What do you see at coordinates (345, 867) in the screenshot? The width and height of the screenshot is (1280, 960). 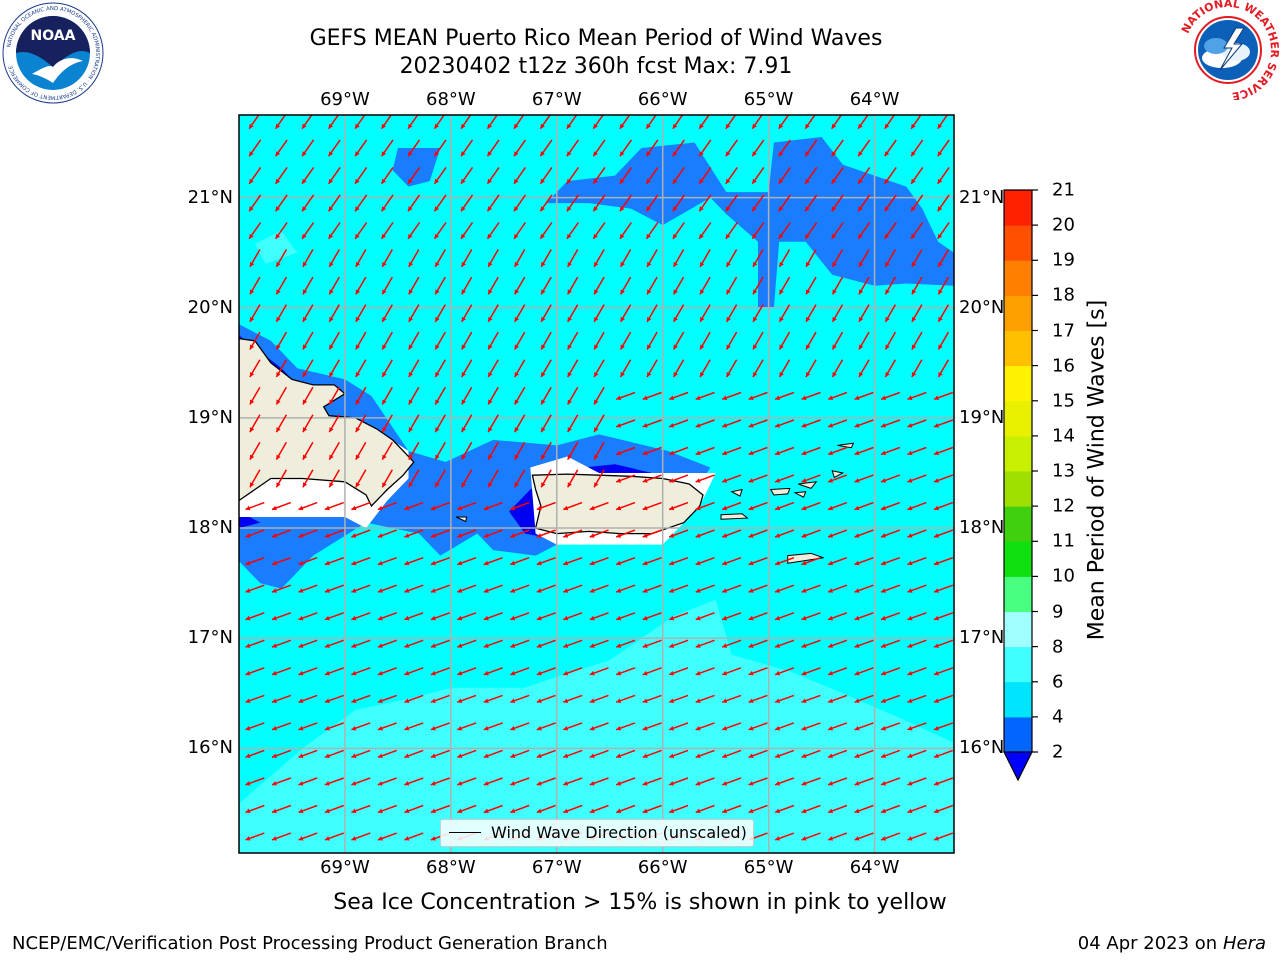 I see `lon-tick-bottom: 69°W` at bounding box center [345, 867].